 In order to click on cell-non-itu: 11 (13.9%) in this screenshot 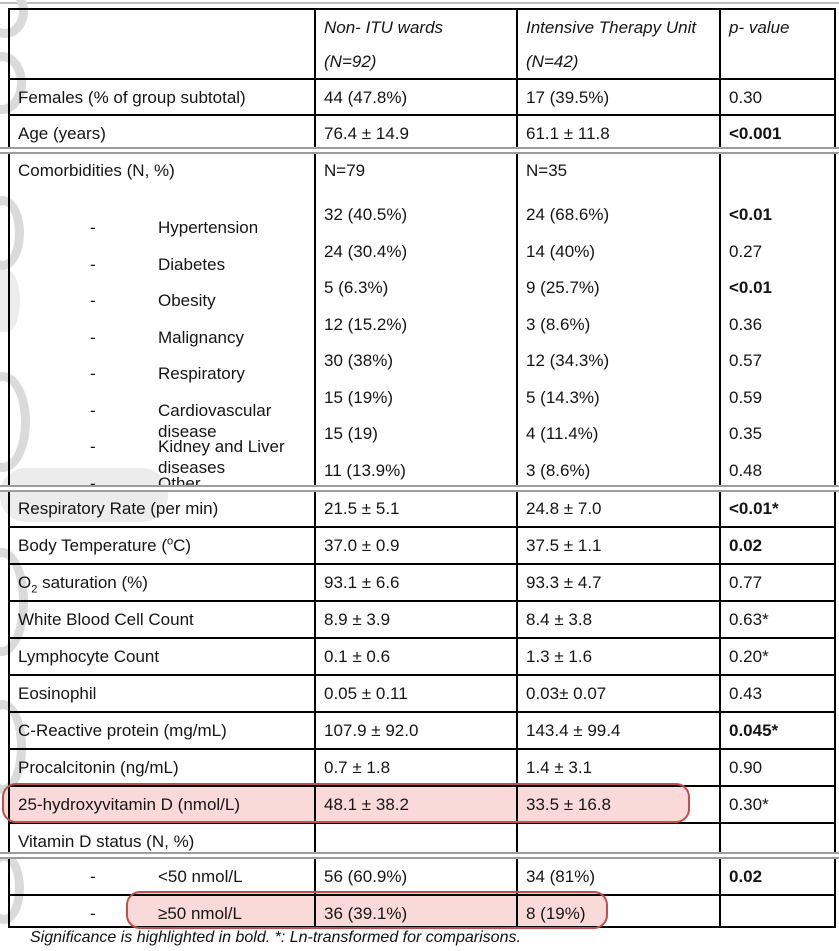, I will do `click(365, 470)`.